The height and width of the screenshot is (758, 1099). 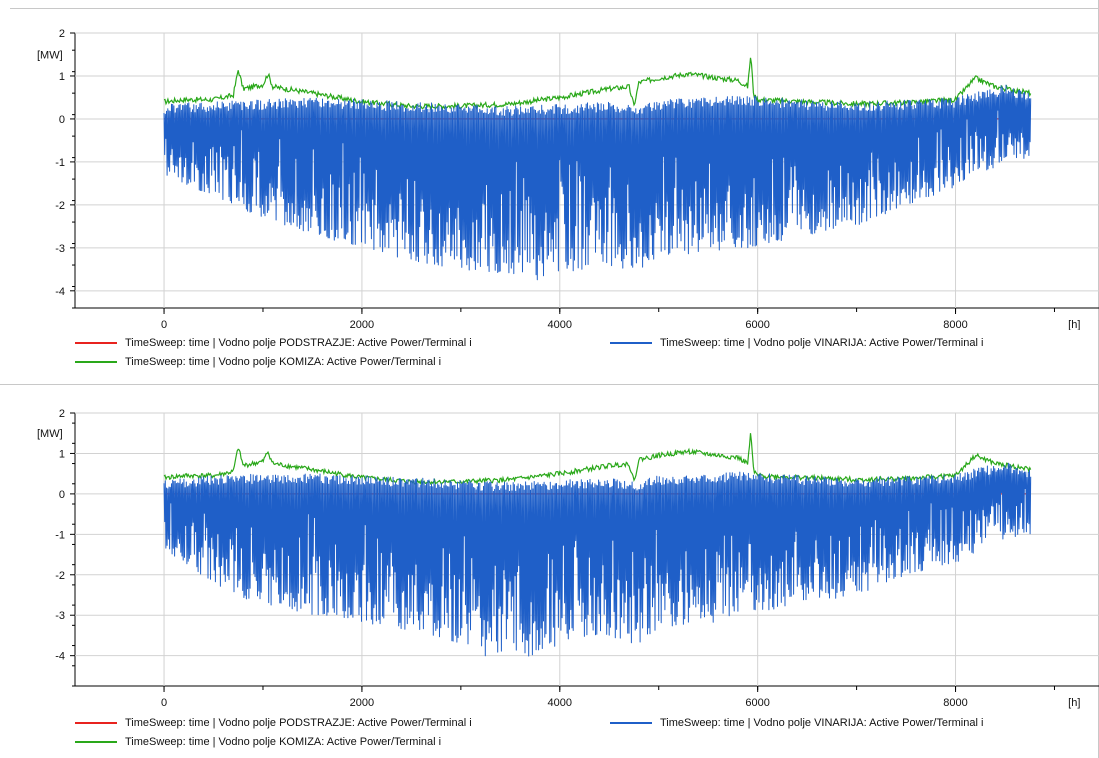 What do you see at coordinates (549, 384) in the screenshot?
I see `panel-divider` at bounding box center [549, 384].